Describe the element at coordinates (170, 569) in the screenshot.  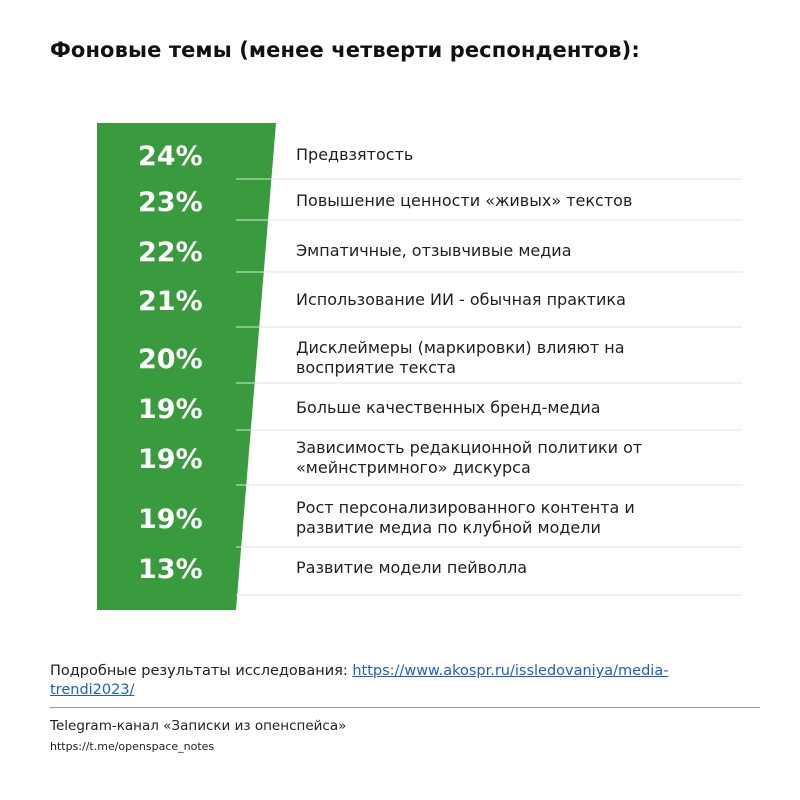
I see `value-label: 13%` at that location.